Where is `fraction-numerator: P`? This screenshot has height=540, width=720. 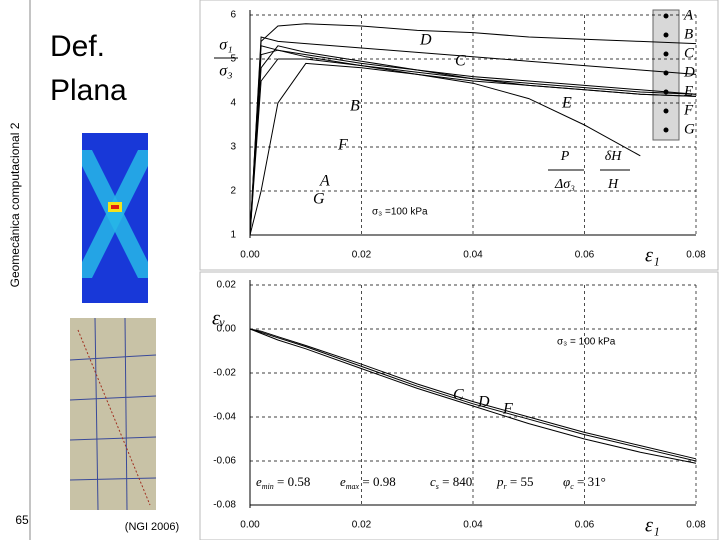
fraction-numerator: P is located at coordinates (565, 156).